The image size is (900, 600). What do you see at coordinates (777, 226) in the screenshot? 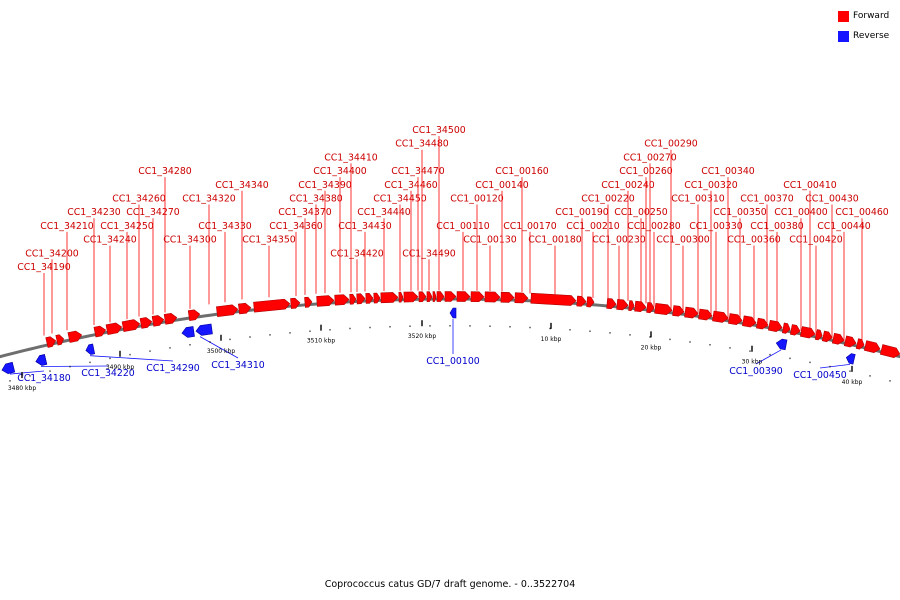
I see `gene-label-CC1_00380: CC1_00380` at bounding box center [777, 226].